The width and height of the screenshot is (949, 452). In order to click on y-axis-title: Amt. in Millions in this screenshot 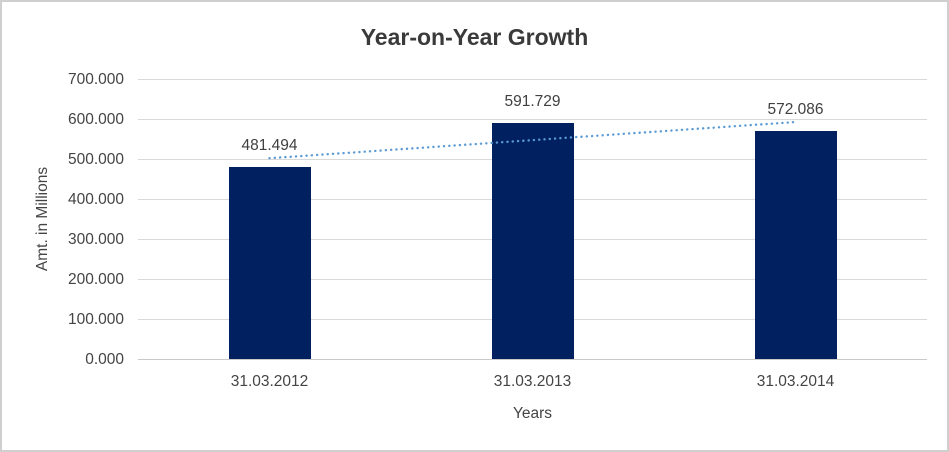, I will do `click(42, 218)`.